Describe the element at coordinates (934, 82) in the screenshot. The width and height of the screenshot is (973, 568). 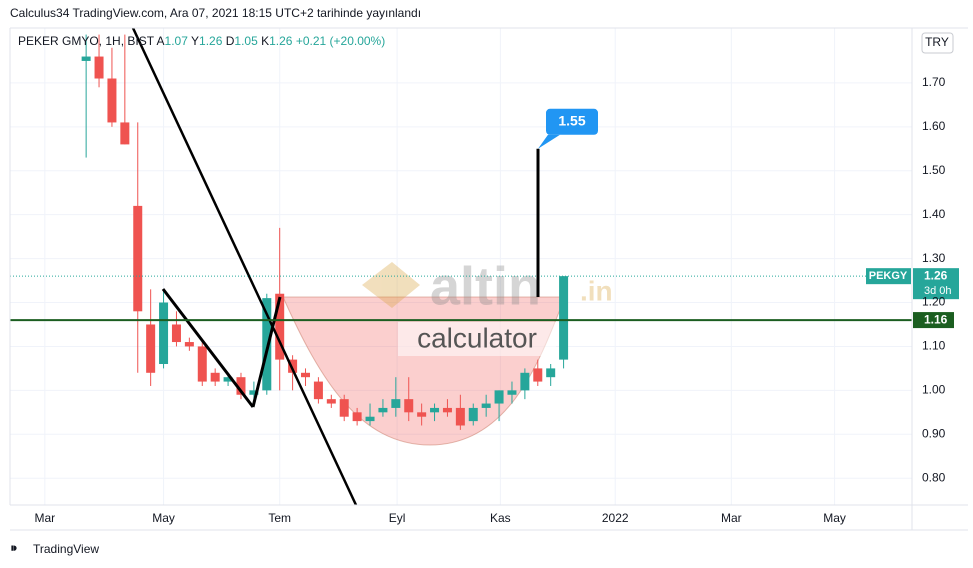
I see `y-tick-label: 1.70` at that location.